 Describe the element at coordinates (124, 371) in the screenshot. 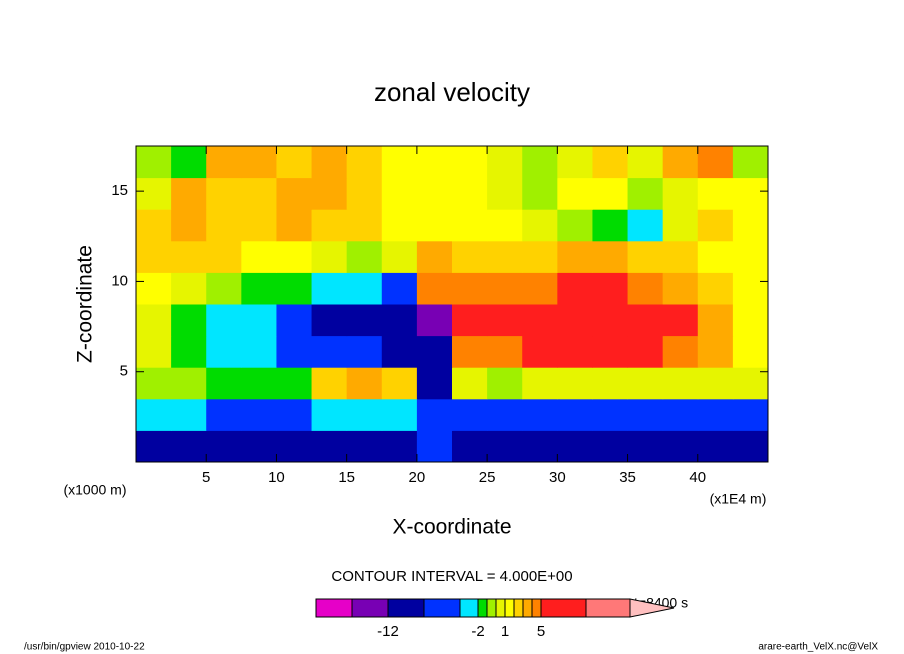

I see `y-tick-label: 5` at that location.